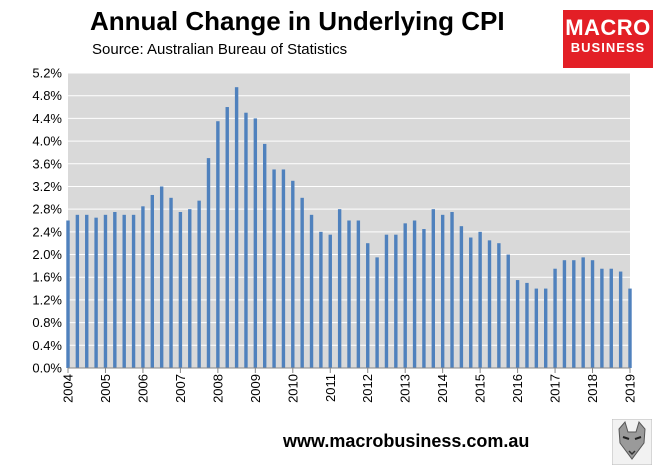  What do you see at coordinates (608, 27) in the screenshot?
I see `logo-line-1: MACRO` at bounding box center [608, 27].